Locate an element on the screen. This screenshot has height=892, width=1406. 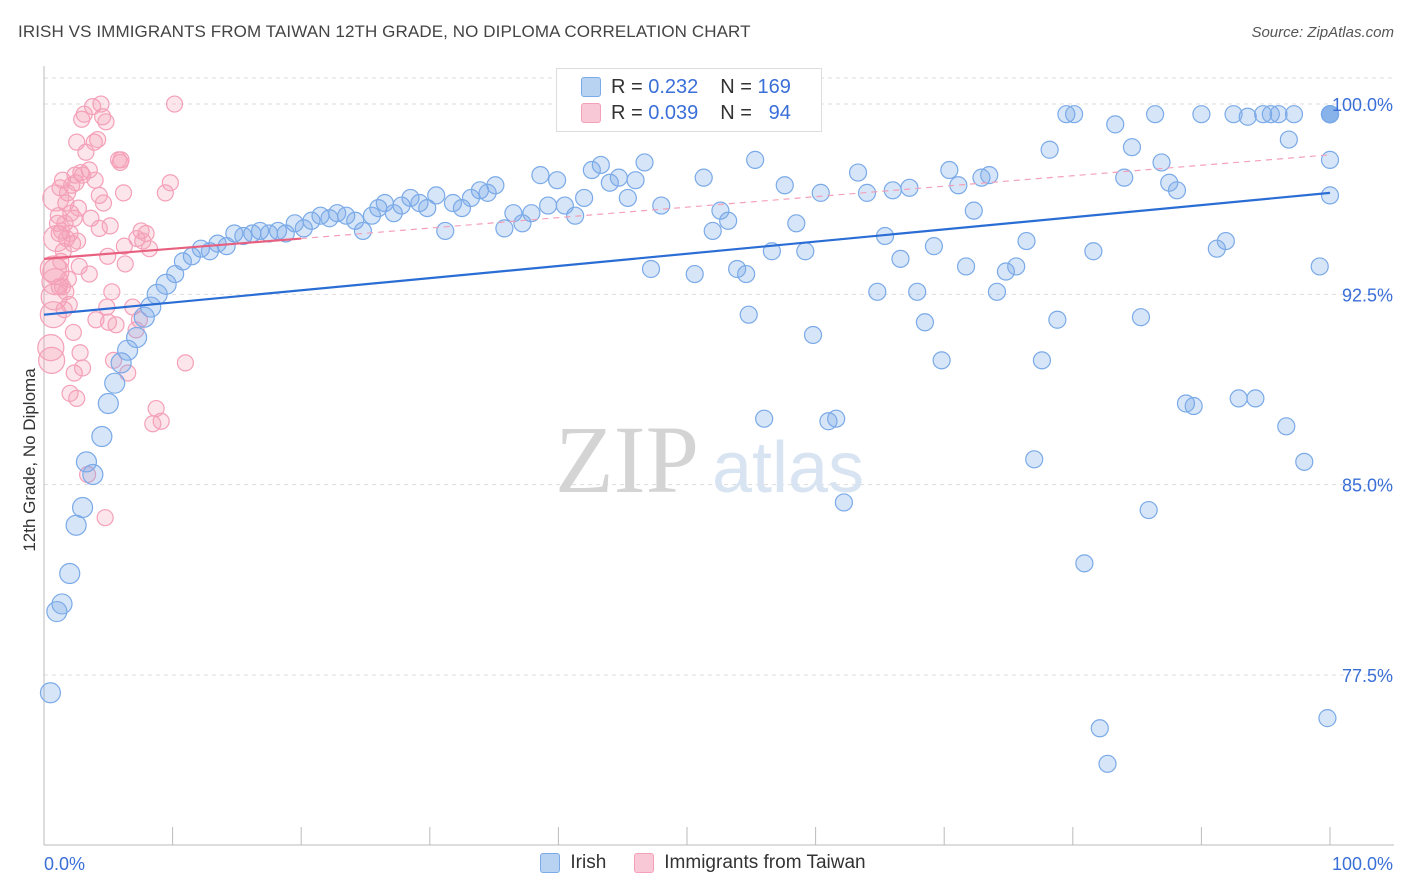
legend-row-irish: R = 0.232 N = 169 is located at coordinates (686, 87).